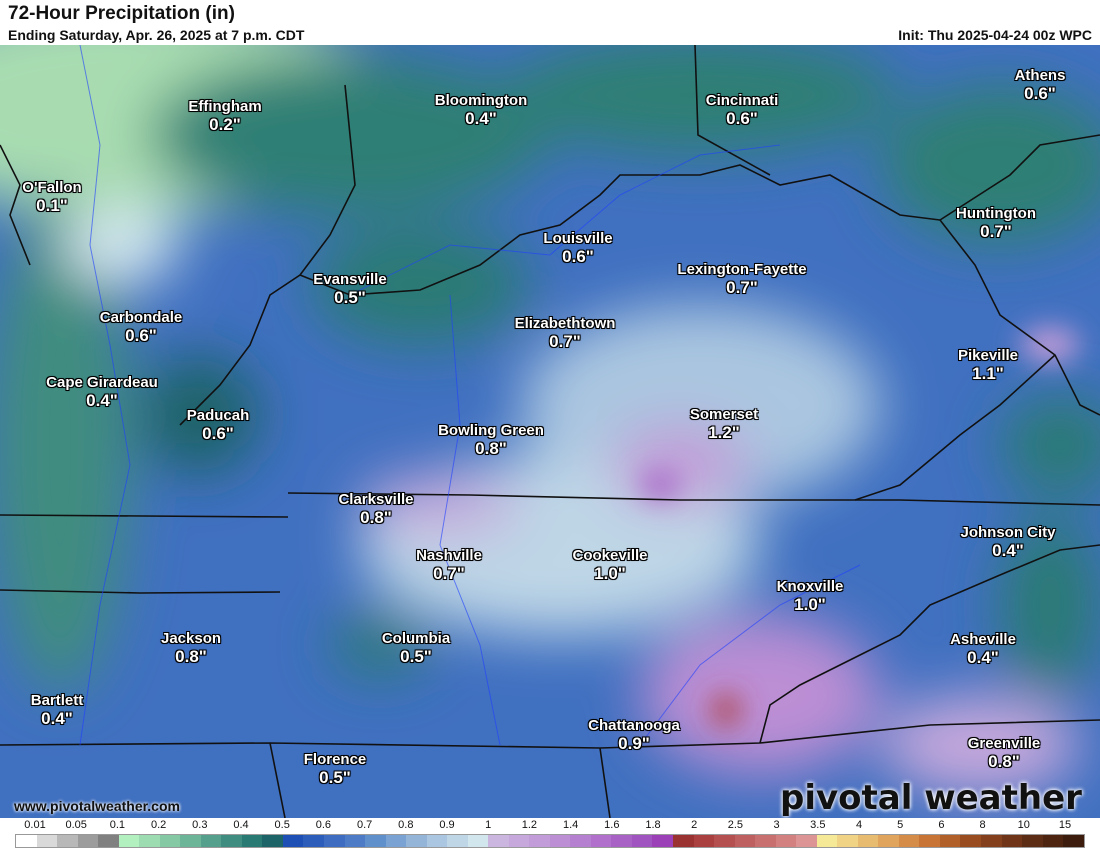 The image size is (1100, 850). What do you see at coordinates (634, 725) in the screenshot?
I see `city-name: Chattanooga` at bounding box center [634, 725].